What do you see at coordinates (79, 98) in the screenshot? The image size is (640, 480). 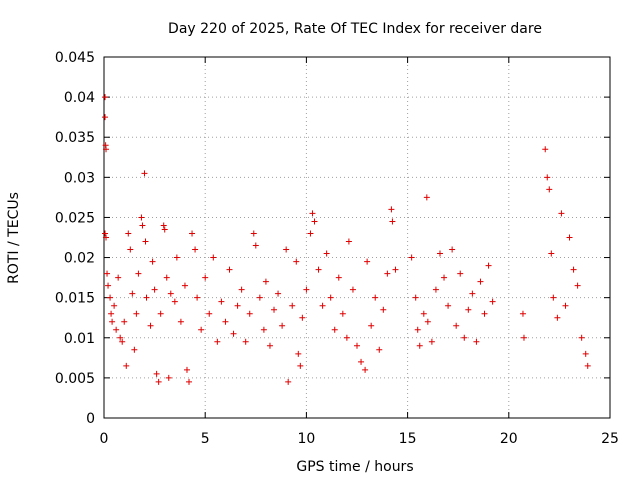 I see `y-tick-label: 0.04` at bounding box center [79, 98].